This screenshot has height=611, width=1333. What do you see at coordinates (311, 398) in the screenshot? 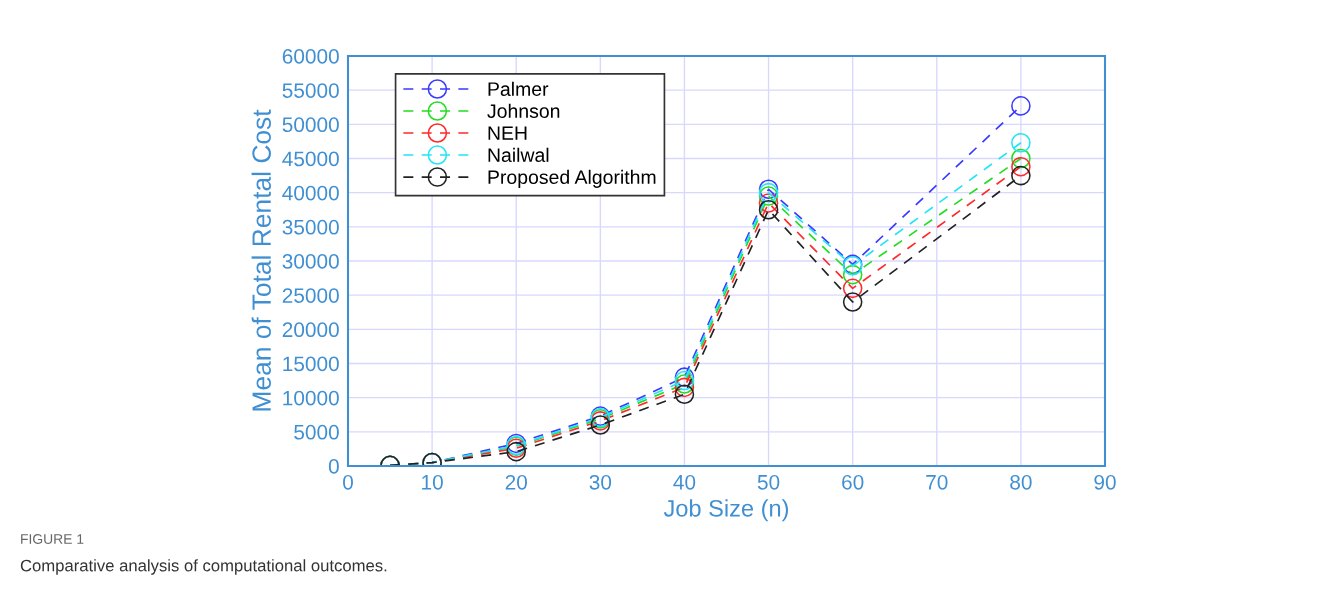
I see `y-tick-label: 10000` at bounding box center [311, 398].